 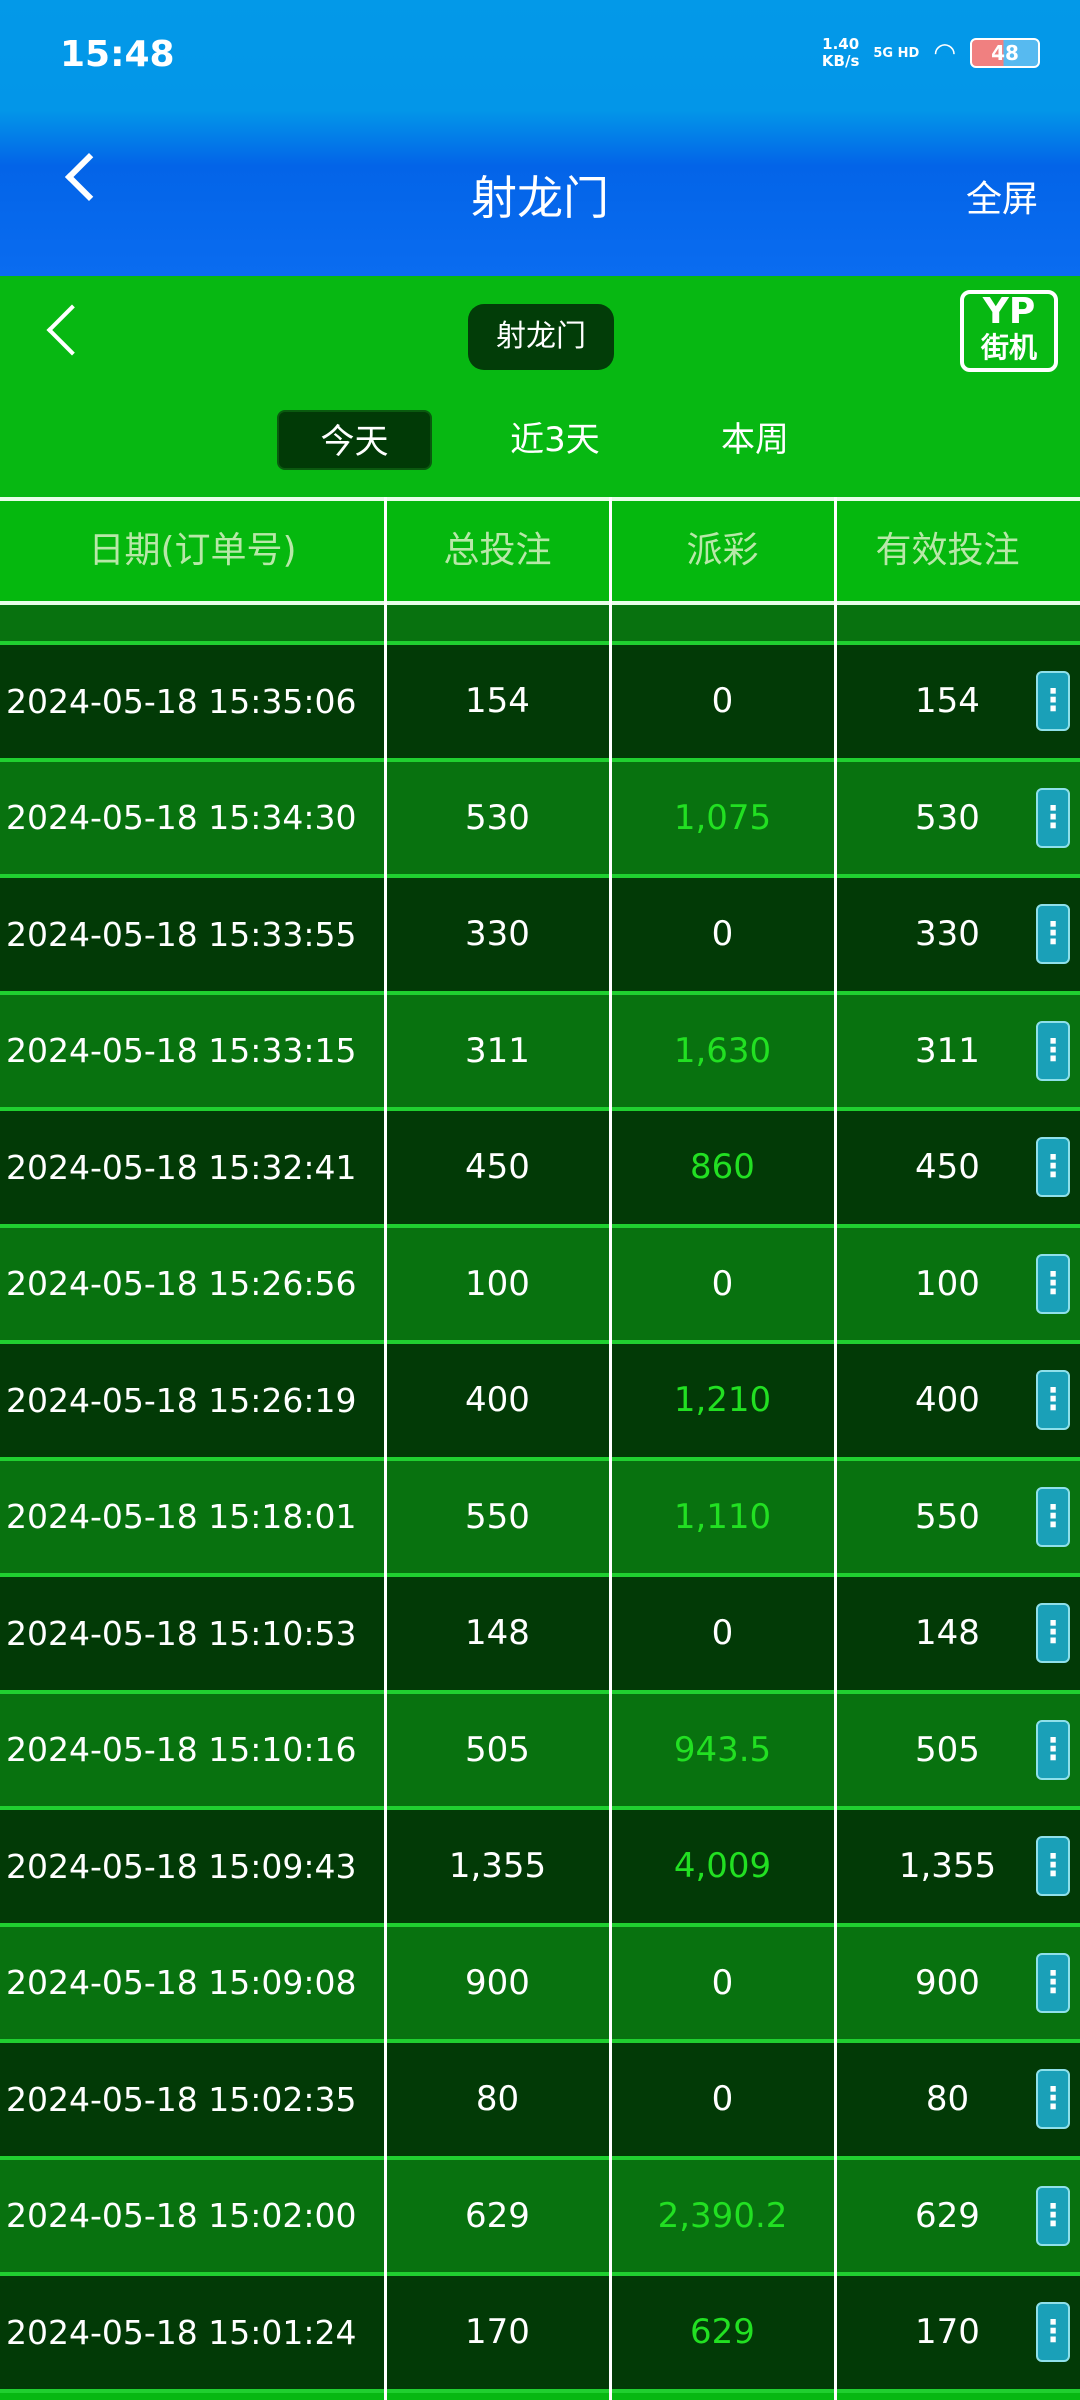 I want to click on row-total-bet: 900, so click(x=497, y=1982).